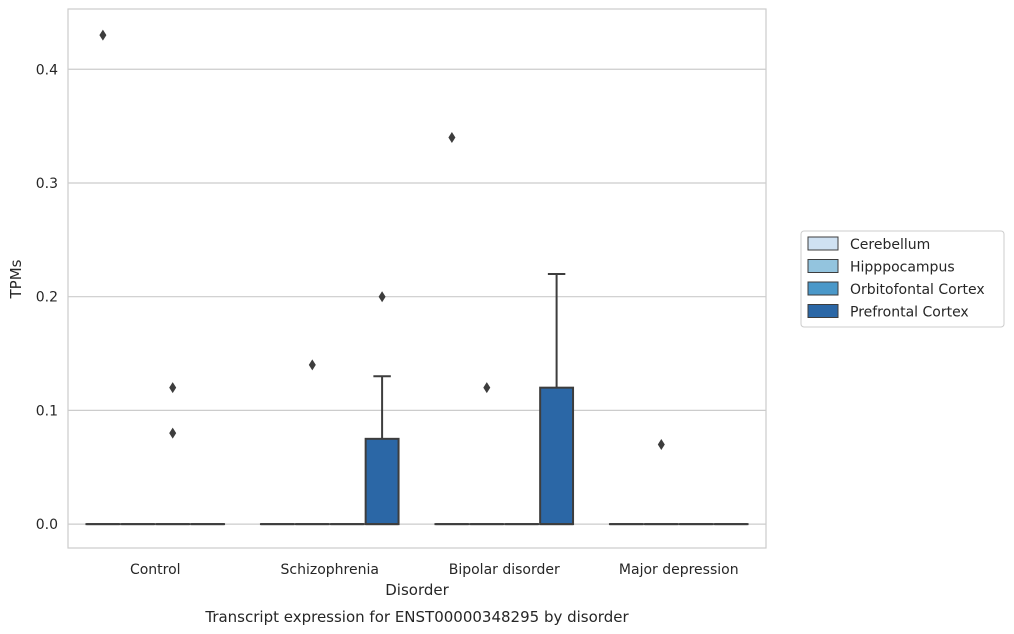 The width and height of the screenshot is (1014, 634). What do you see at coordinates (173, 454) in the screenshot?
I see `box-orbitofontal-cortex` at bounding box center [173, 454].